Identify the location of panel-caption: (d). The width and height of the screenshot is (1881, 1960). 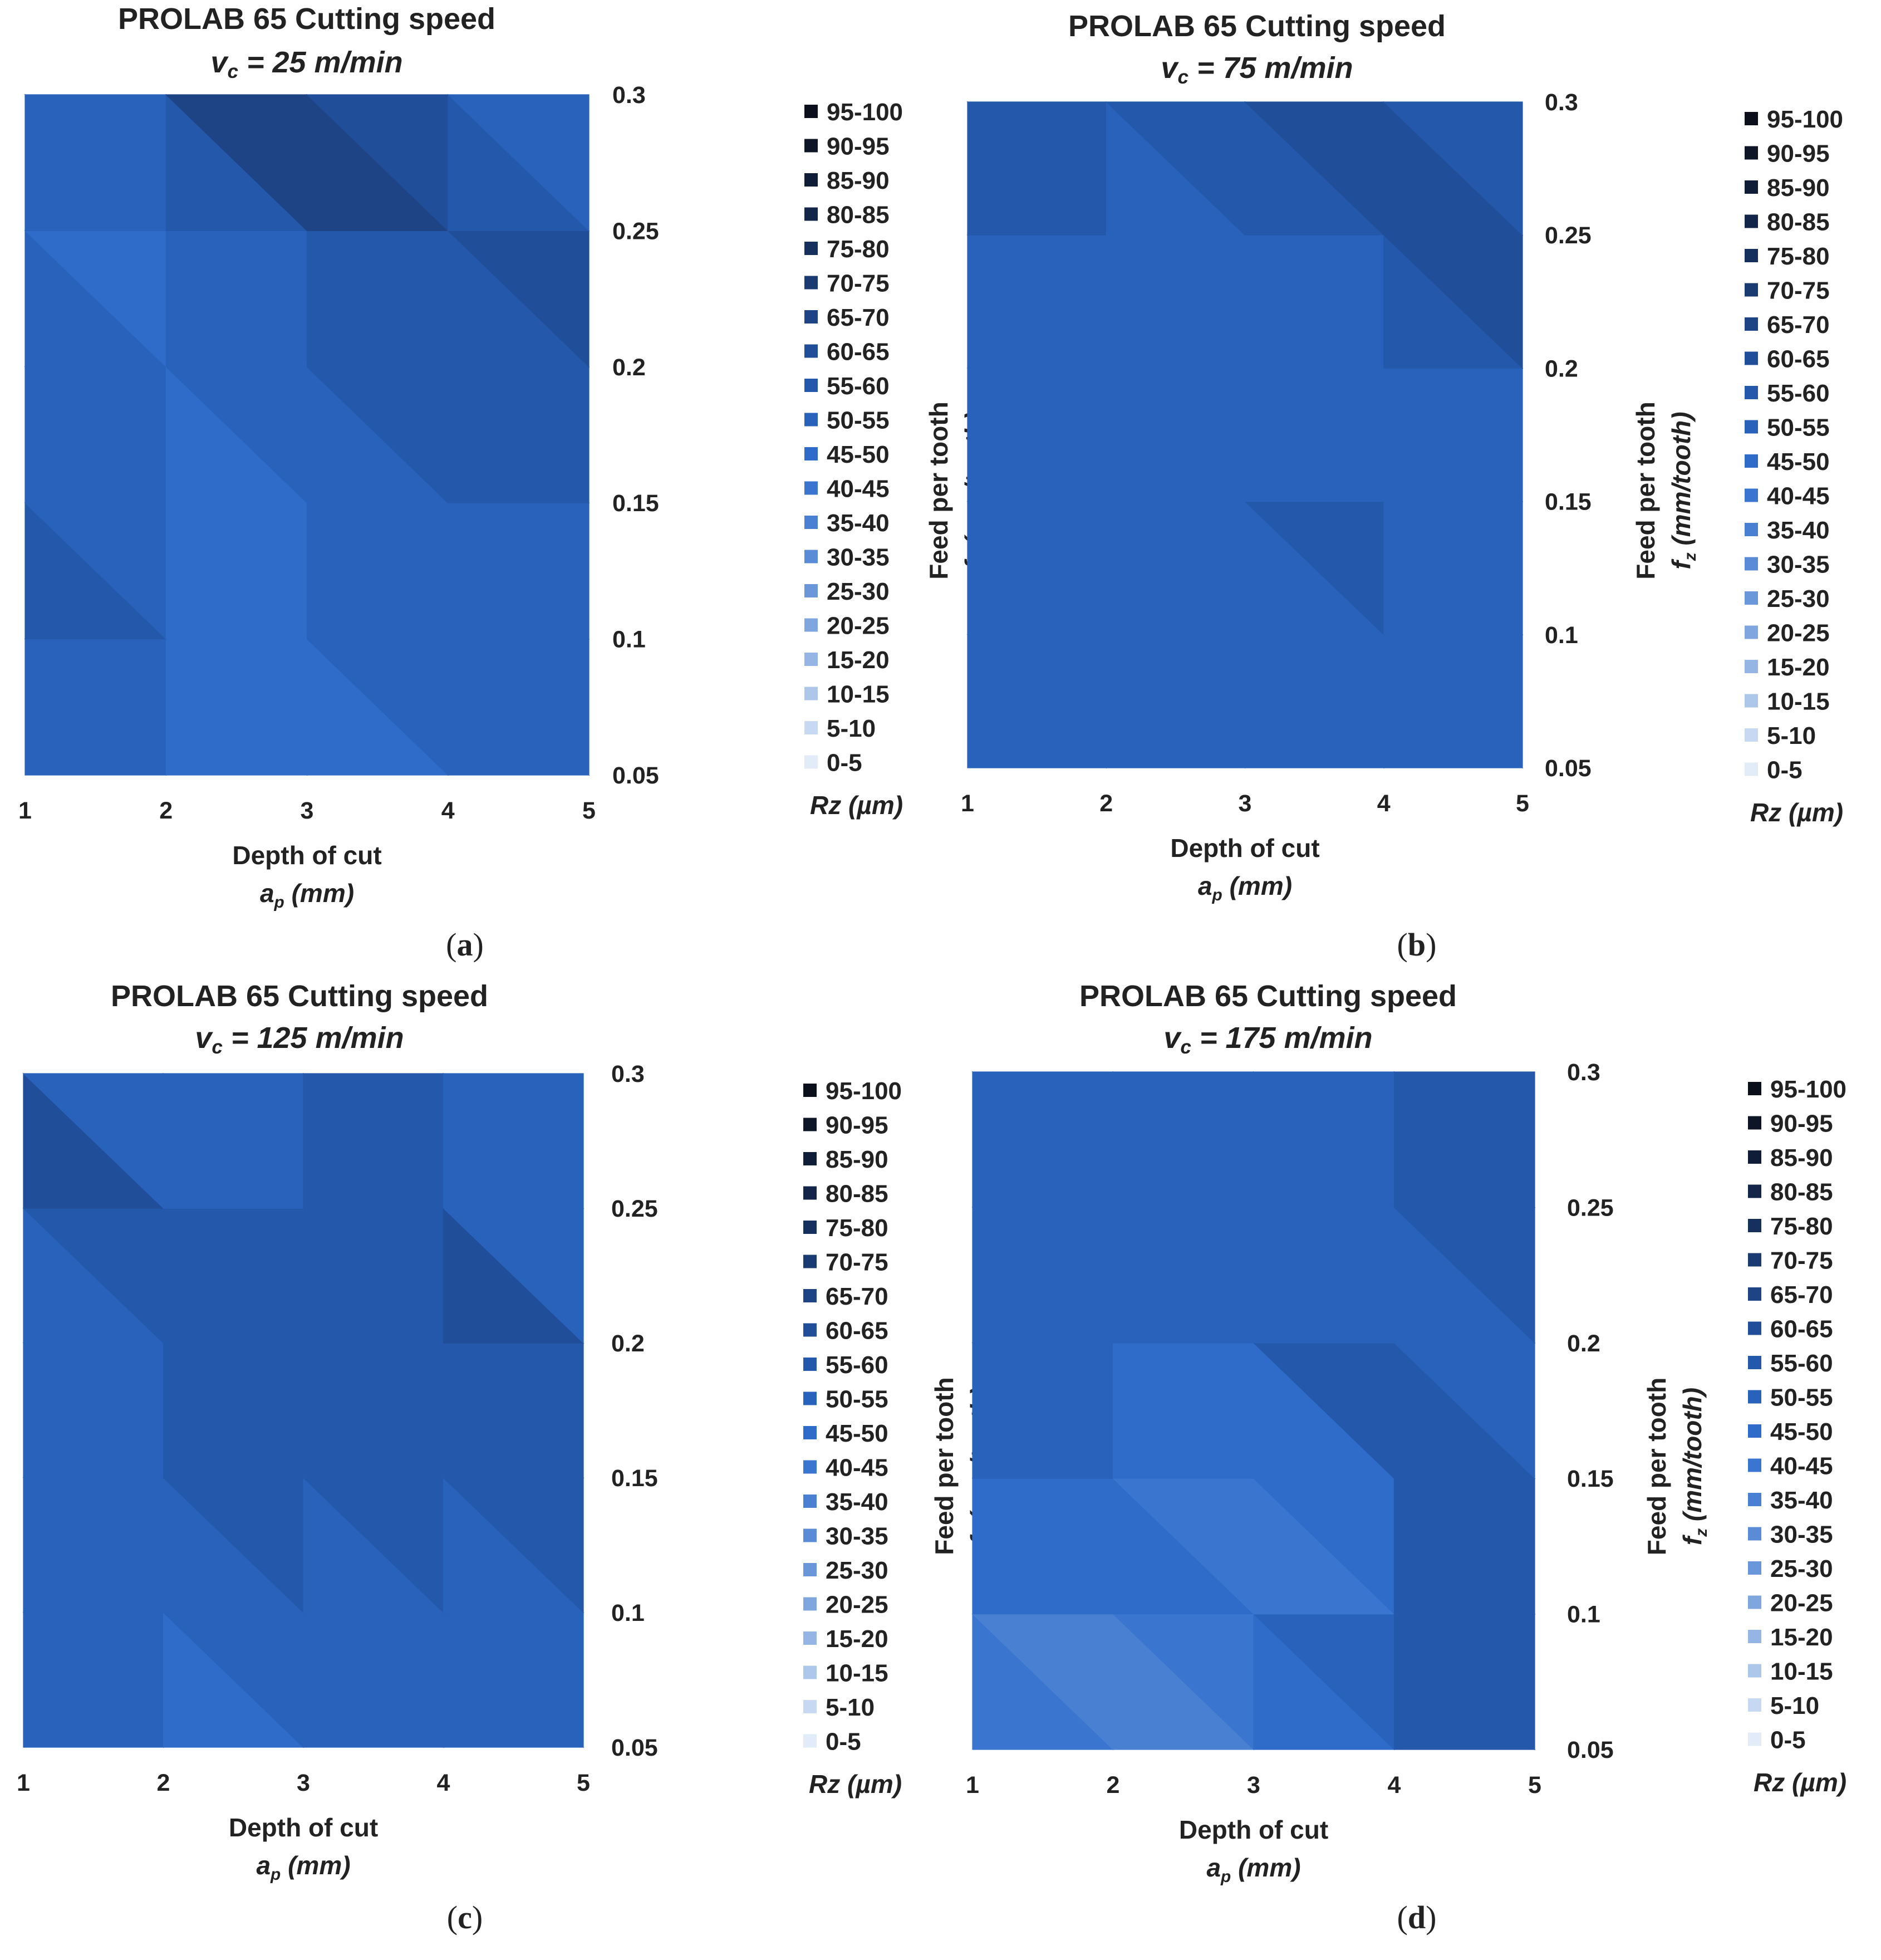
(1417, 1917).